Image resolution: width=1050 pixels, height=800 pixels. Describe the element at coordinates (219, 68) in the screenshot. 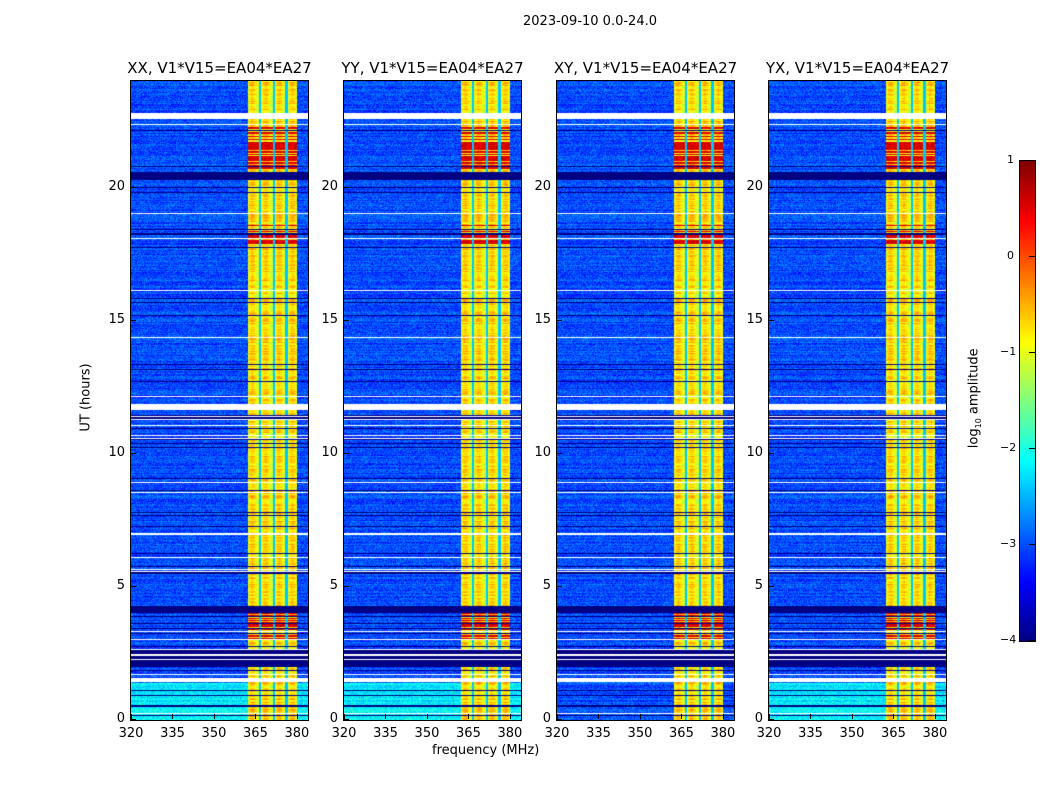

I see `panel-title: XX, V1*V15=EA04*EA27` at that location.